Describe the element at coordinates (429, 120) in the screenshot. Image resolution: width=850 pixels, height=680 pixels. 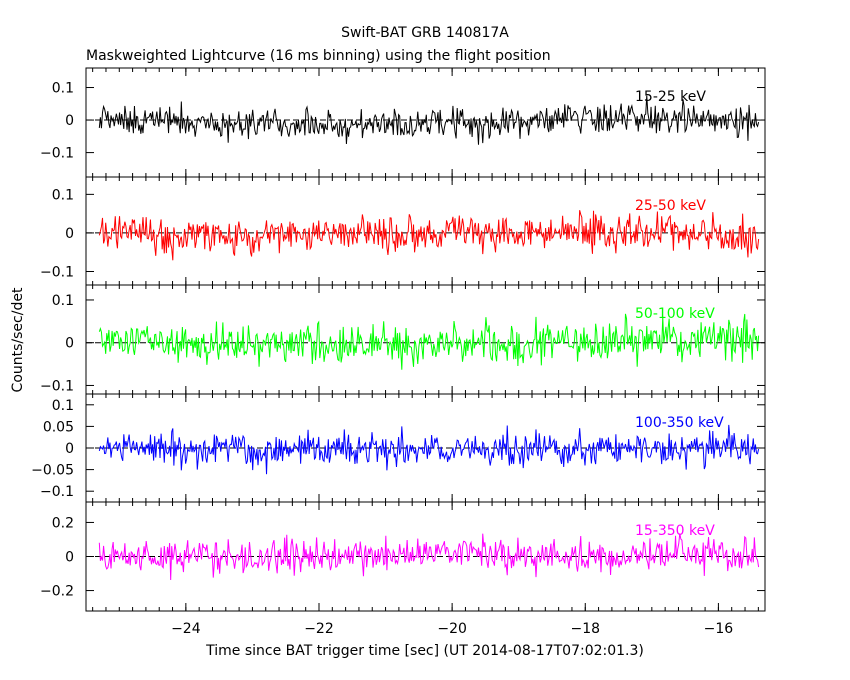
I see `lightcurve-15-25-kev` at that location.